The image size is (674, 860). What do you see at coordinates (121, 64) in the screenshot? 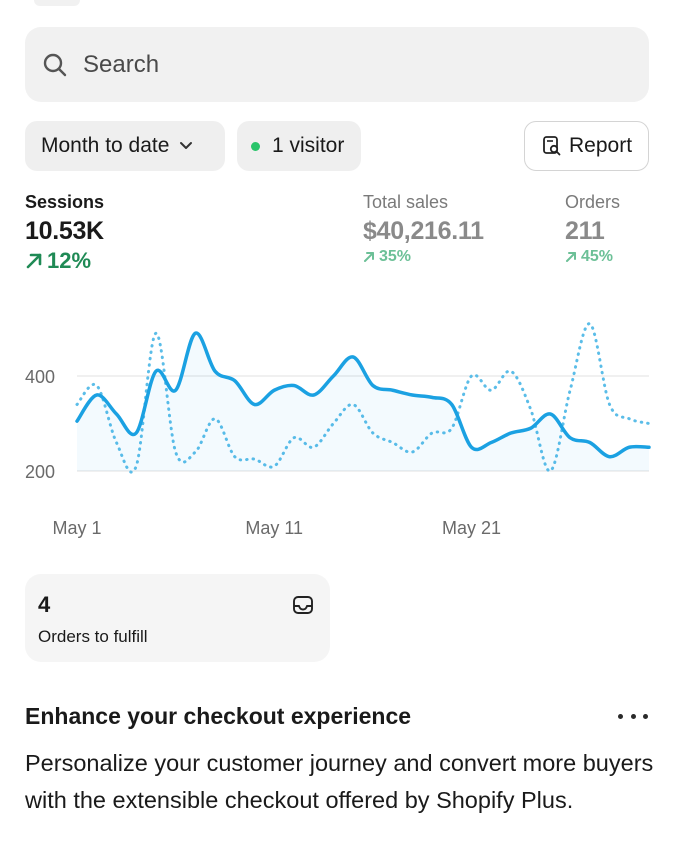
I see `search-placeholder: Search` at bounding box center [121, 64].